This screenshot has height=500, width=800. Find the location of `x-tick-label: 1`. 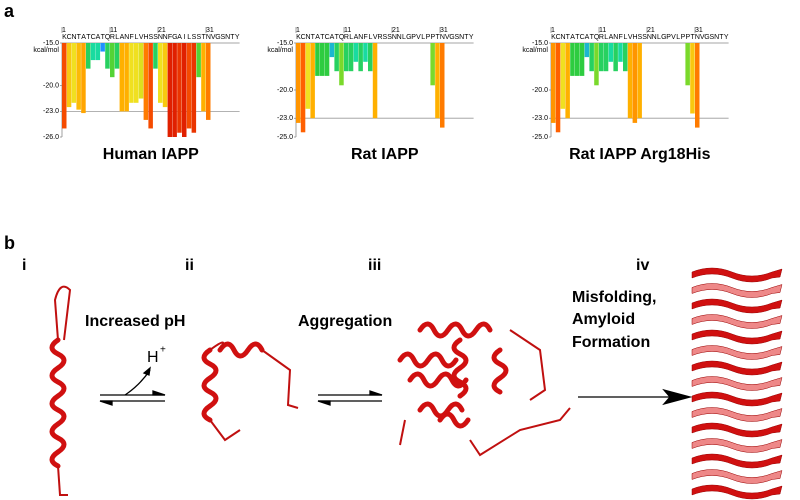

x-tick-label: 1 is located at coordinates (553, 30).